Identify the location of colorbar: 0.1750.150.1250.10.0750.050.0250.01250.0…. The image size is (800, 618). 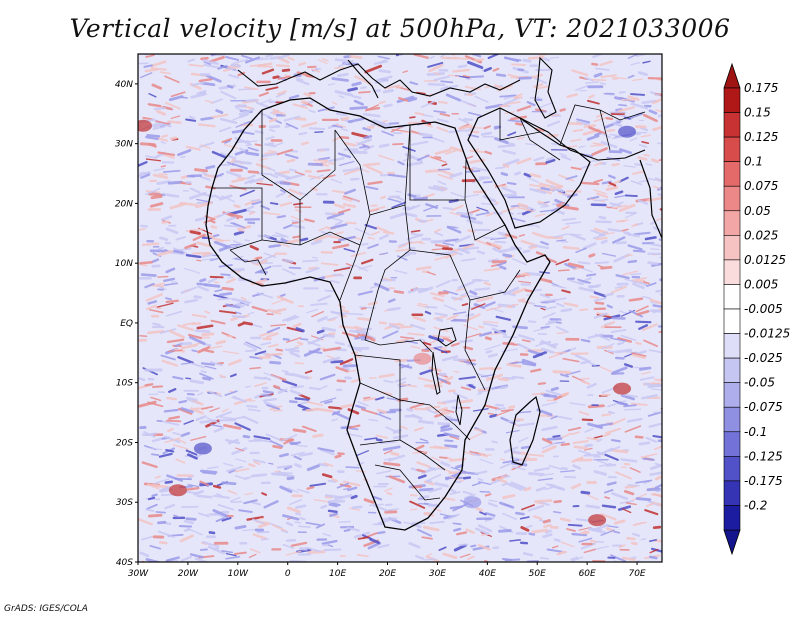
(756, 309).